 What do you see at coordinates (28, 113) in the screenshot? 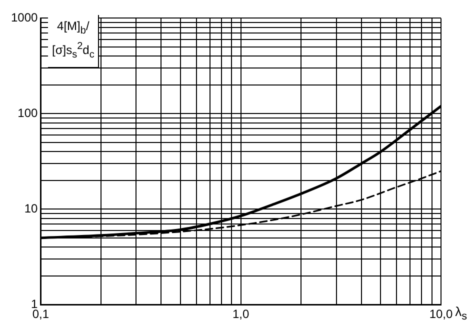
I see `y-tick-label: 100` at bounding box center [28, 113].